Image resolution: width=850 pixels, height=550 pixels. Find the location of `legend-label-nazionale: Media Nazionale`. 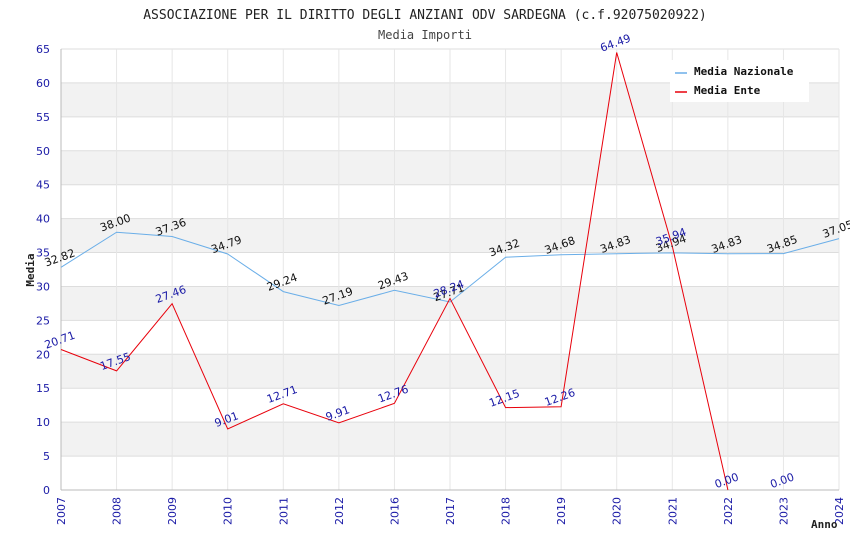

legend-label-nazionale: Media Nazionale is located at coordinates (744, 71).